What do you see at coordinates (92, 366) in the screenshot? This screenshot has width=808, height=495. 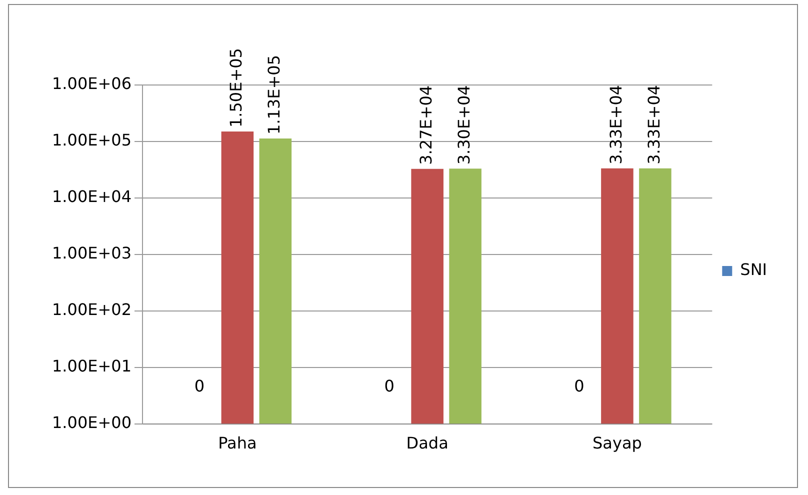 I see `y-tick-label: 1.00E+01` at bounding box center [92, 366].